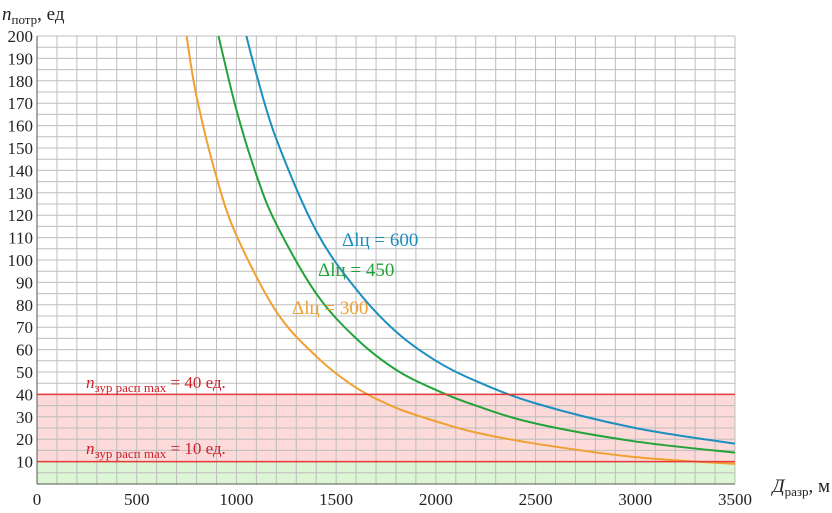 Image resolution: width=832 pixels, height=513 pixels. Describe the element at coordinates (236, 499) in the screenshot. I see `x-tick-label: 1000` at that location.